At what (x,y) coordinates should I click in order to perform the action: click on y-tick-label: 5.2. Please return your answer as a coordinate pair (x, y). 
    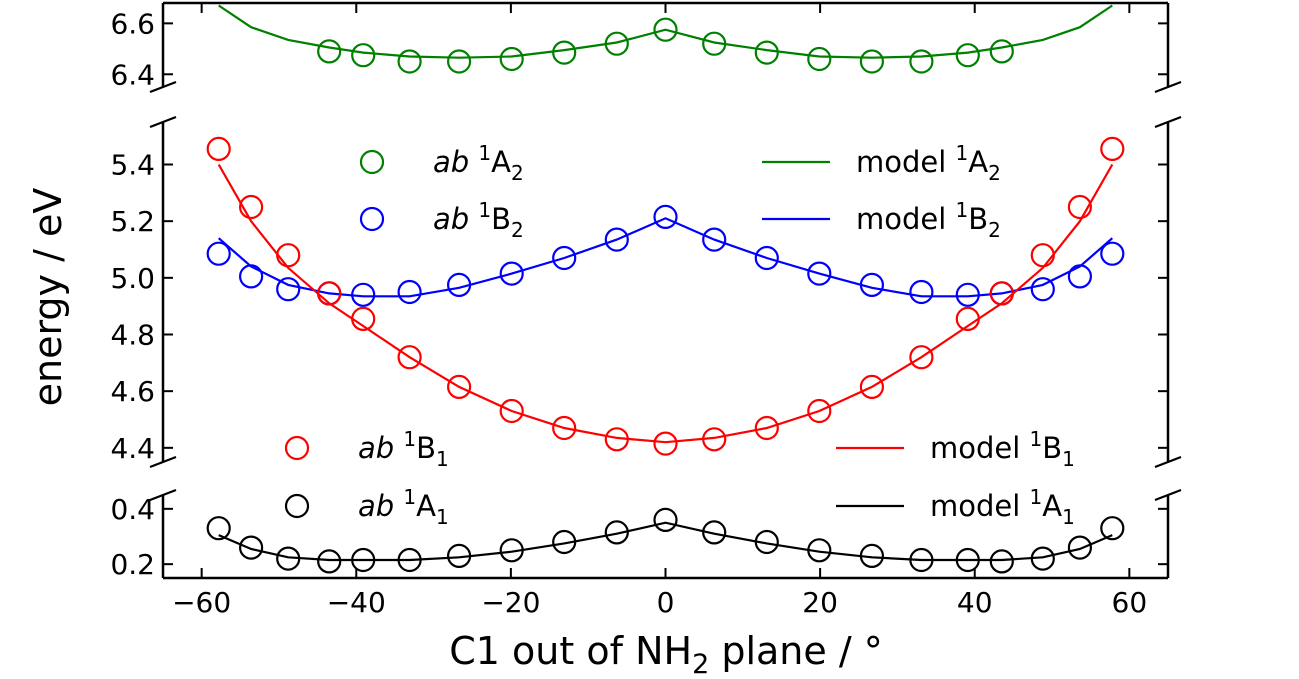
    Looking at the image, I should click on (132, 221).